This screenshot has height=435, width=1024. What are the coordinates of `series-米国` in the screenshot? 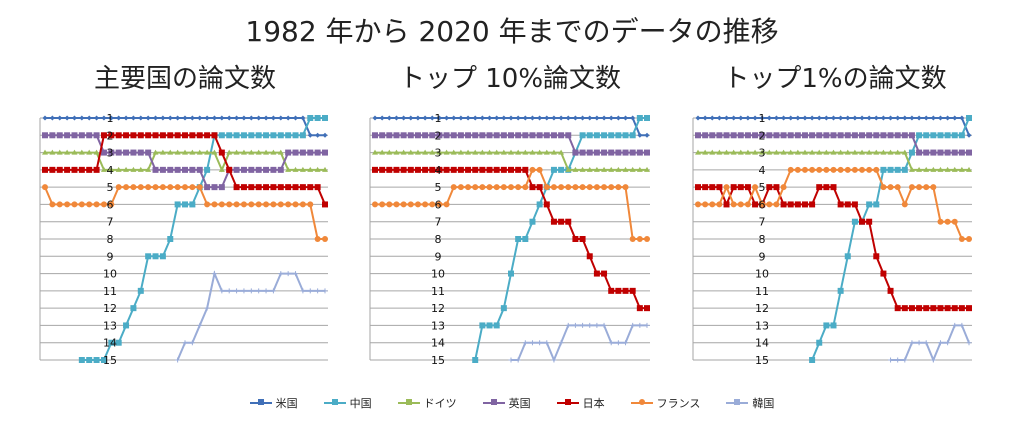 It's located at (833, 126).